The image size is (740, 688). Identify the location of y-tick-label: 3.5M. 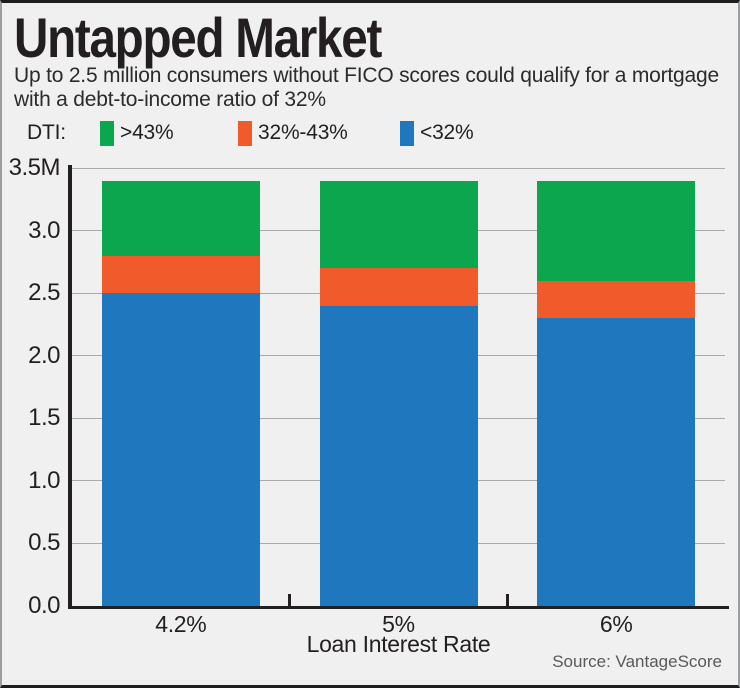
(34, 167).